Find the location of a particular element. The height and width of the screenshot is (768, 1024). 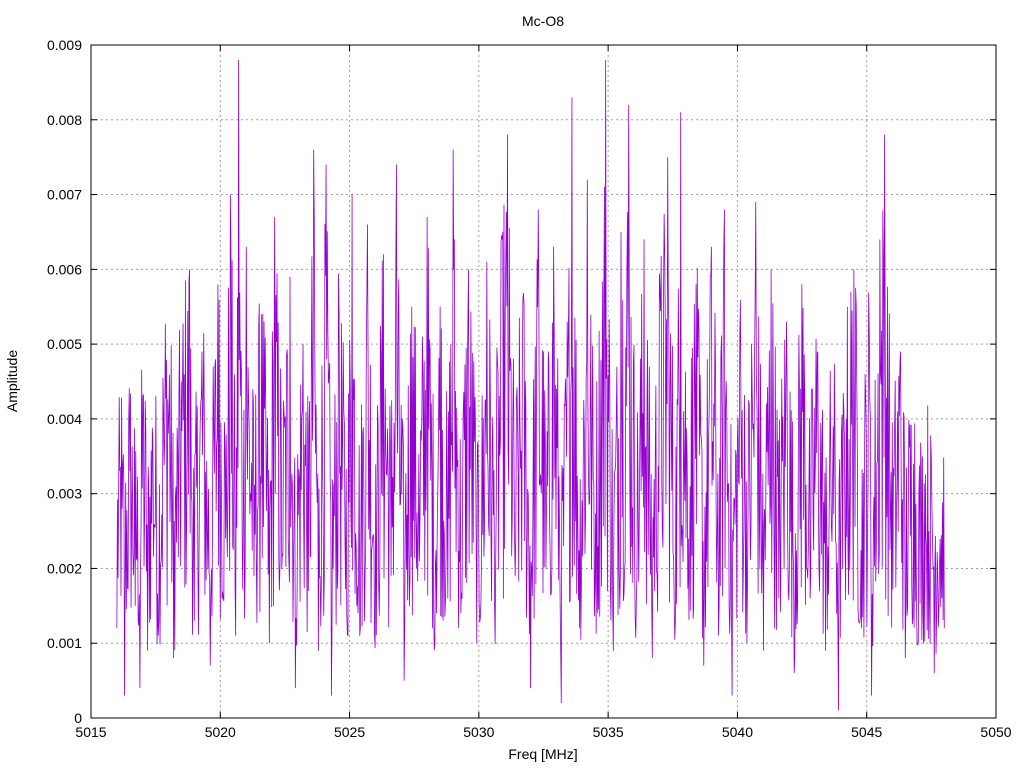

y-tick-label: 0.008 is located at coordinates (64, 120).